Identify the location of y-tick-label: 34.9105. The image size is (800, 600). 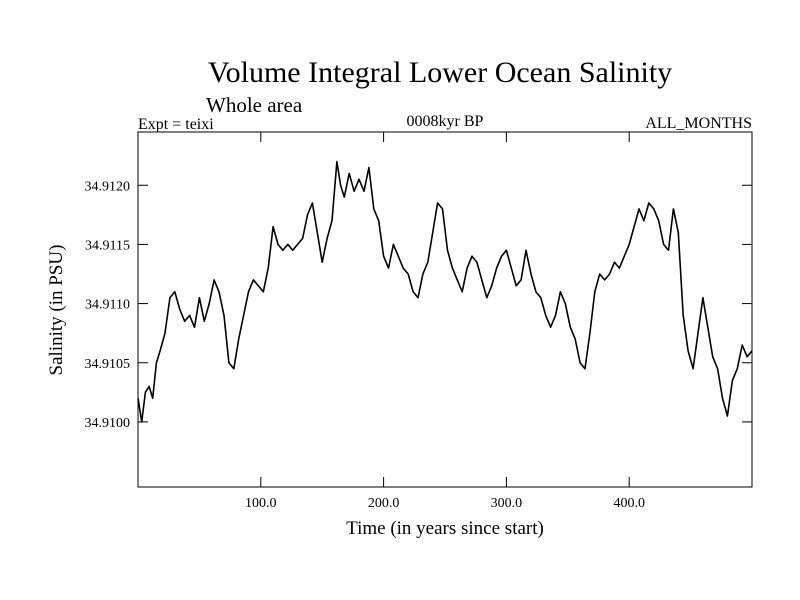
(108, 364).